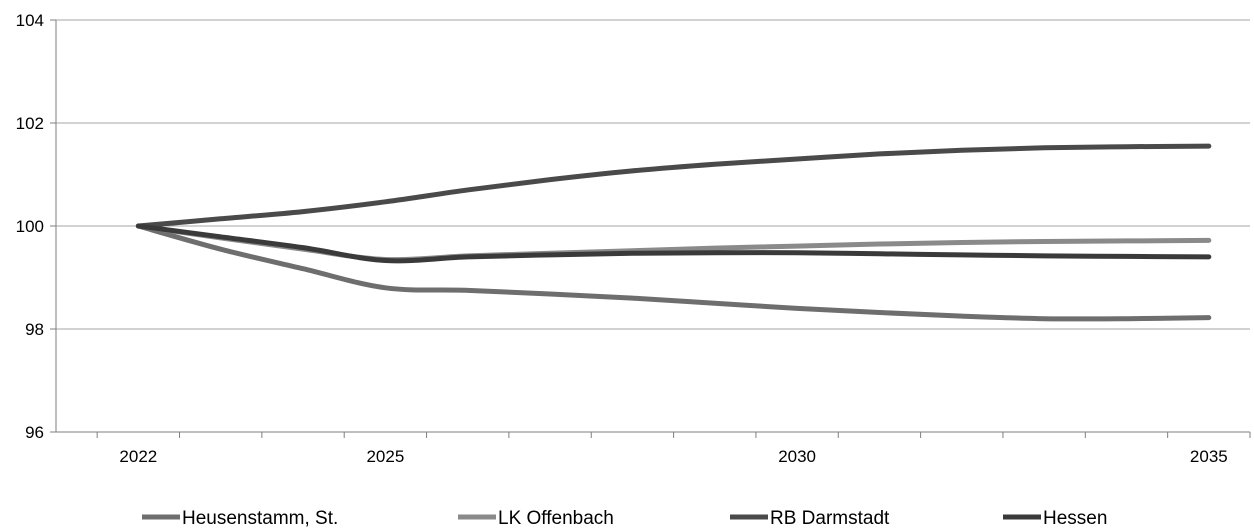 The image size is (1254, 530). I want to click on y-tick-label: 102, so click(30, 123).